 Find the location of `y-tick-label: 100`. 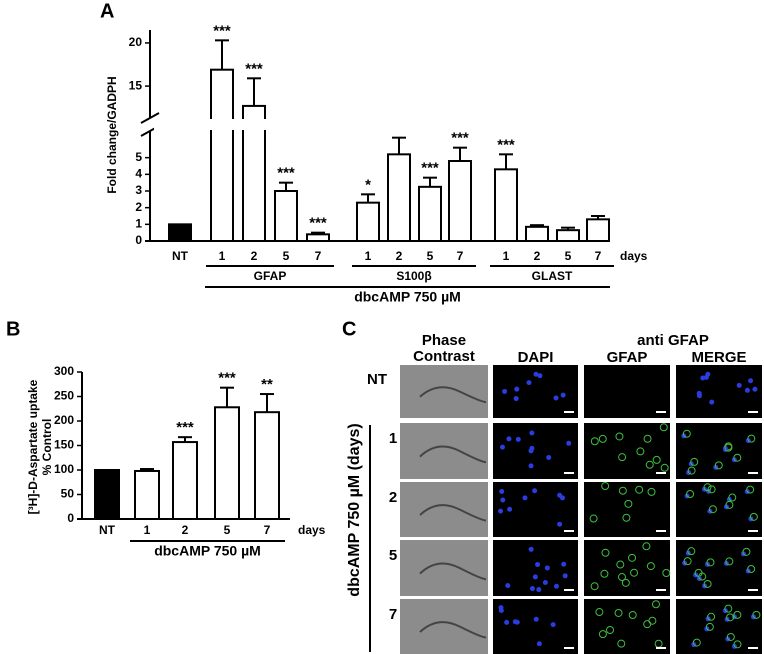

y-tick-label: 100 is located at coordinates (64, 469).